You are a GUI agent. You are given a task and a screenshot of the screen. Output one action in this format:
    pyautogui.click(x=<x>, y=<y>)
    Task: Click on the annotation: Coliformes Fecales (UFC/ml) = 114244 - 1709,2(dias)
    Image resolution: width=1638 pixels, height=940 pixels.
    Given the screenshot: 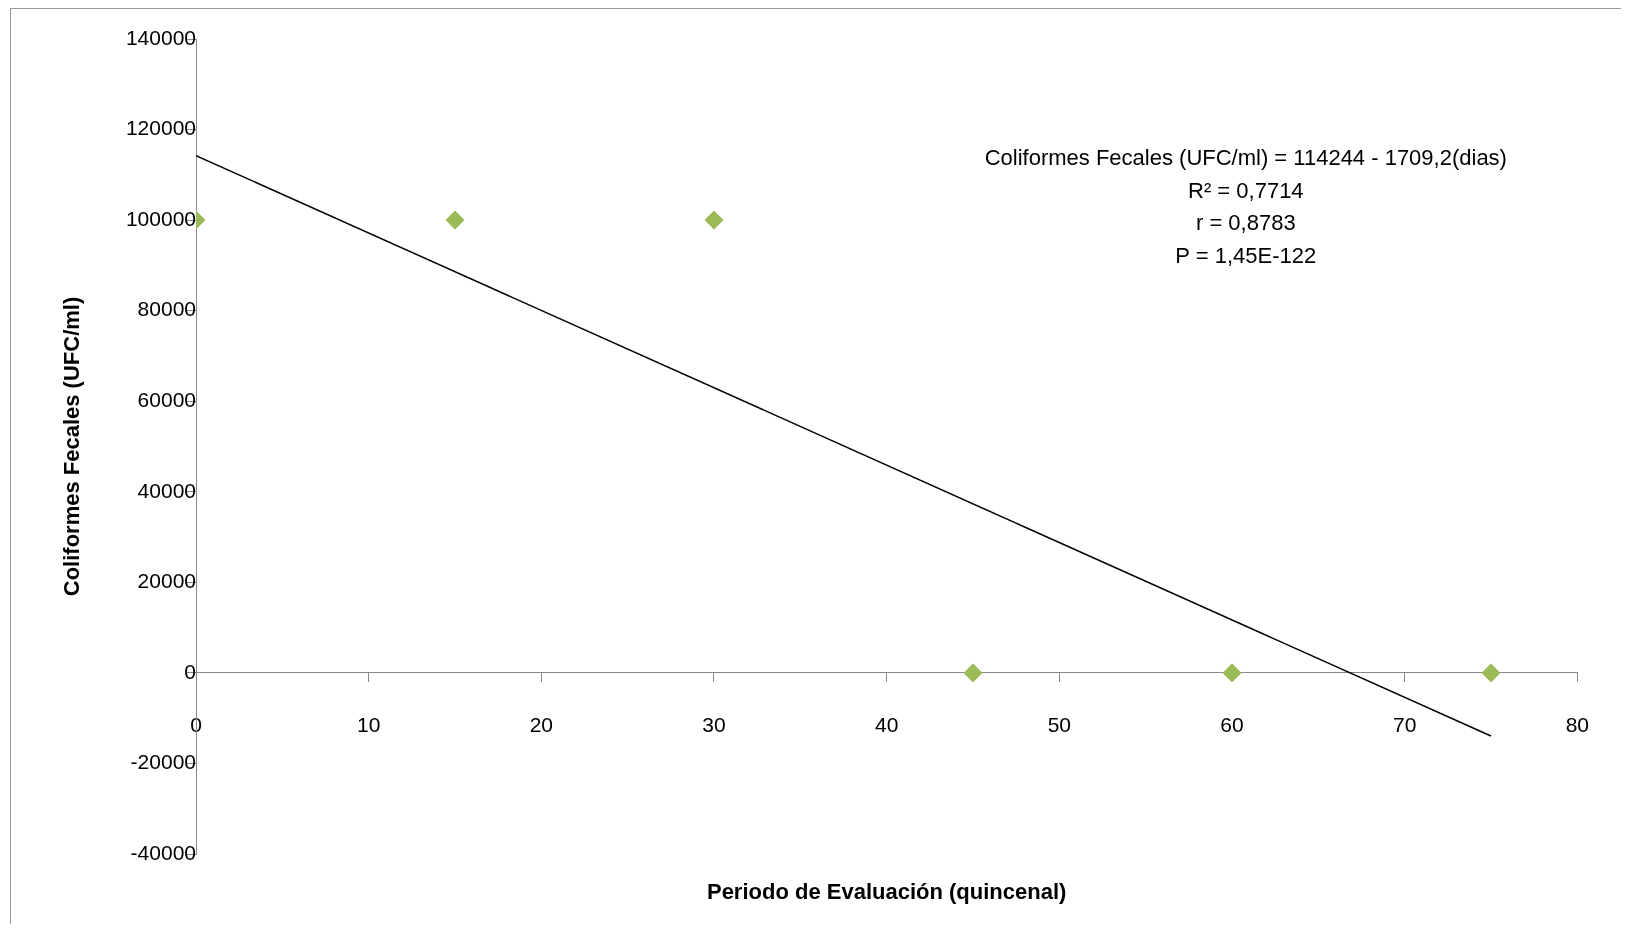 What is the action you would take?
    pyautogui.click(x=1245, y=158)
    